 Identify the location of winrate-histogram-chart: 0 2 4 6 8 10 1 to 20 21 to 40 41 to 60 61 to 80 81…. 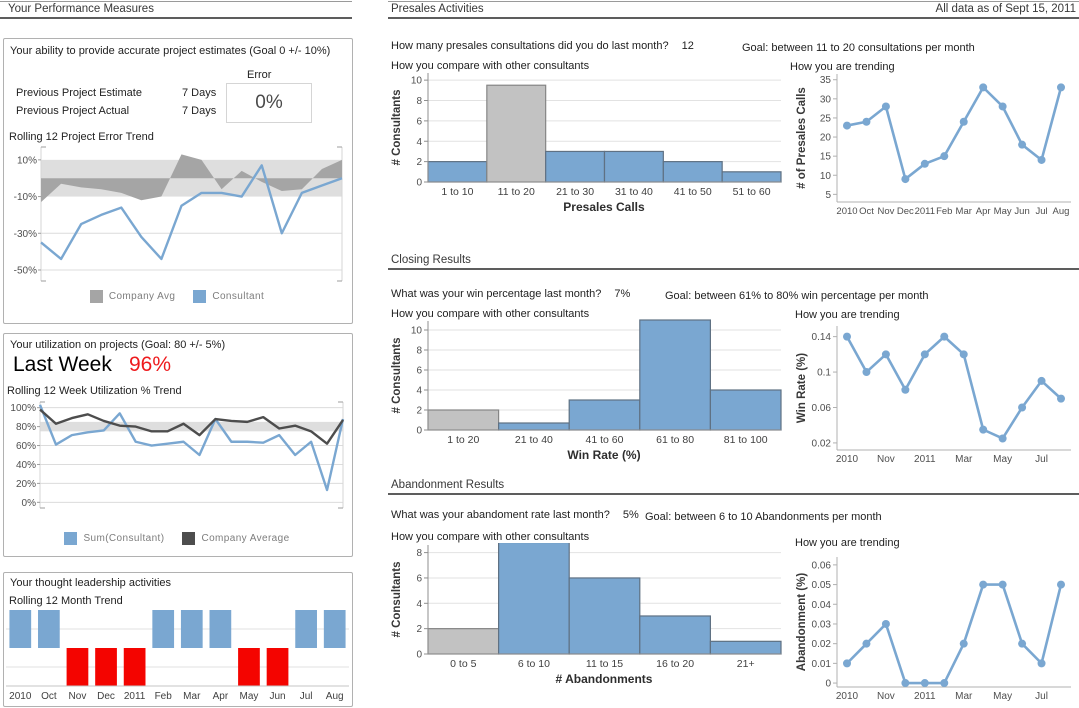
(586, 382).